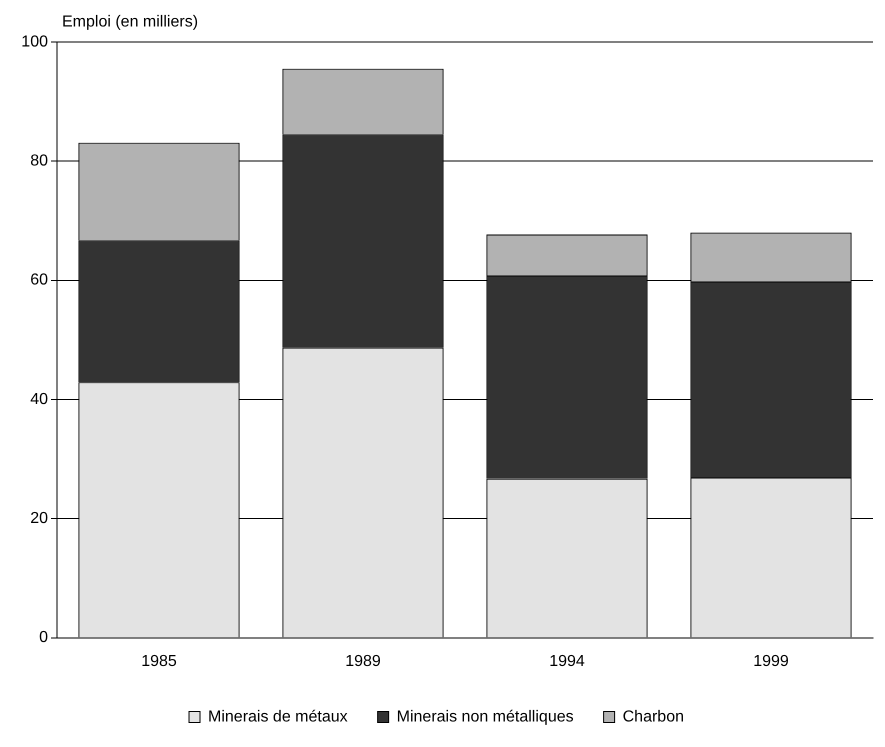  Describe the element at coordinates (39, 161) in the screenshot. I see `y-tick-label: 80` at that location.